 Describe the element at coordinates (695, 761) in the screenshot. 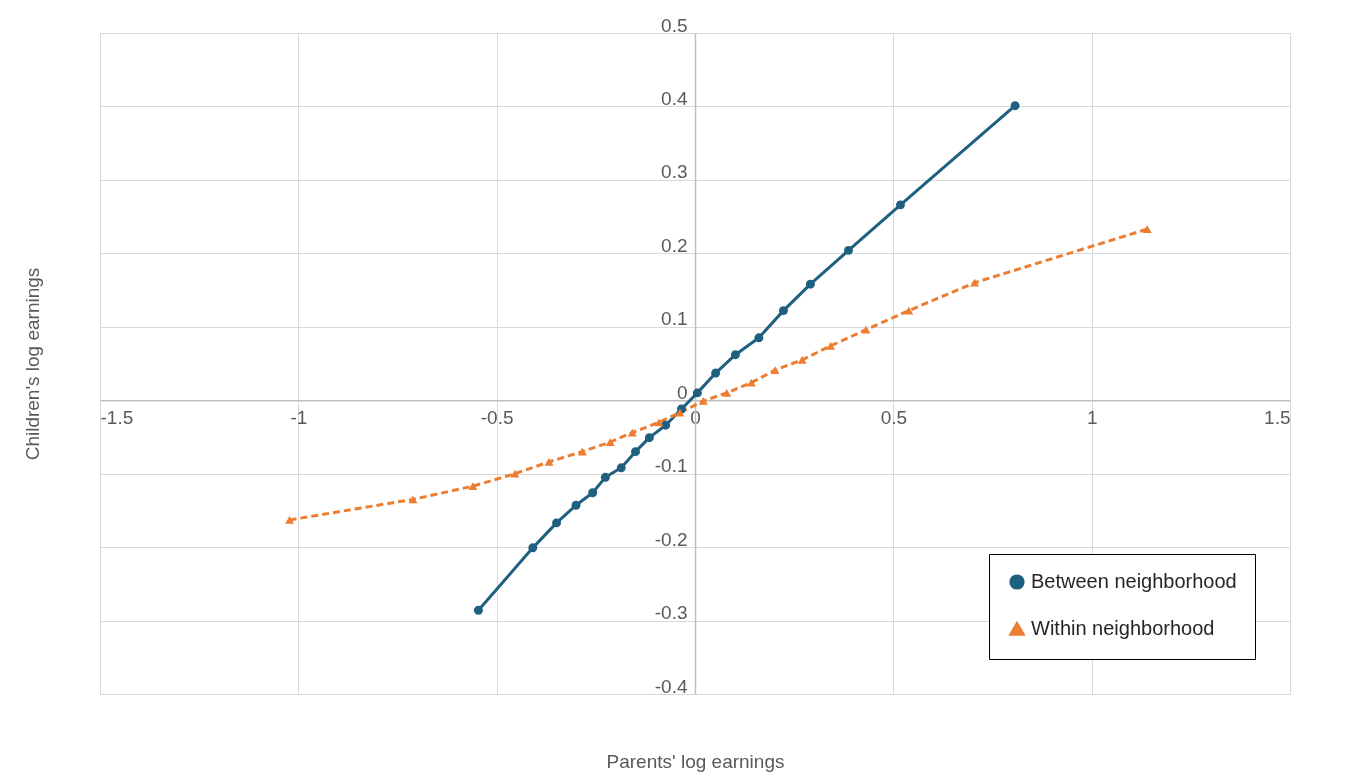

I see `x-axis-title: Parents' log earnings` at that location.